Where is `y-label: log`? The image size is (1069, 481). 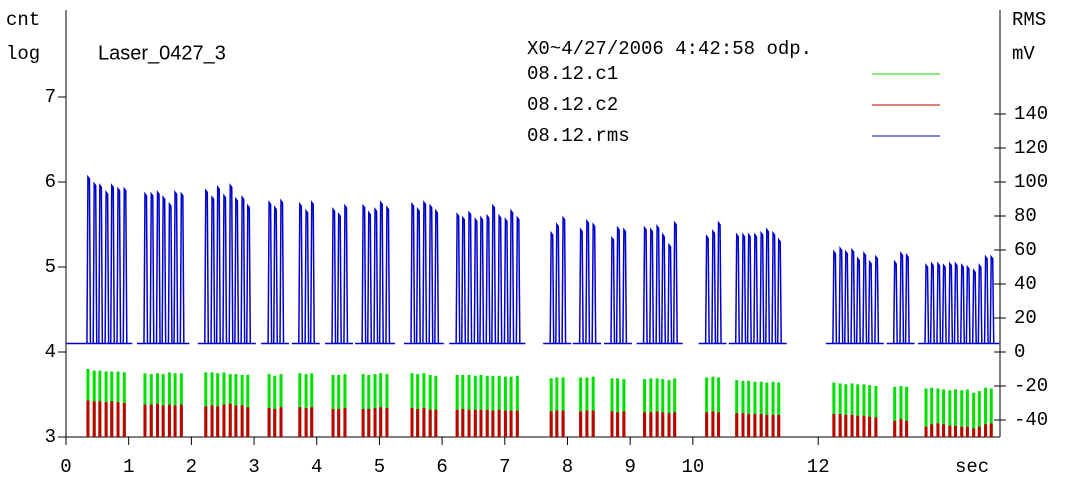
y-label: log is located at coordinates (23, 54).